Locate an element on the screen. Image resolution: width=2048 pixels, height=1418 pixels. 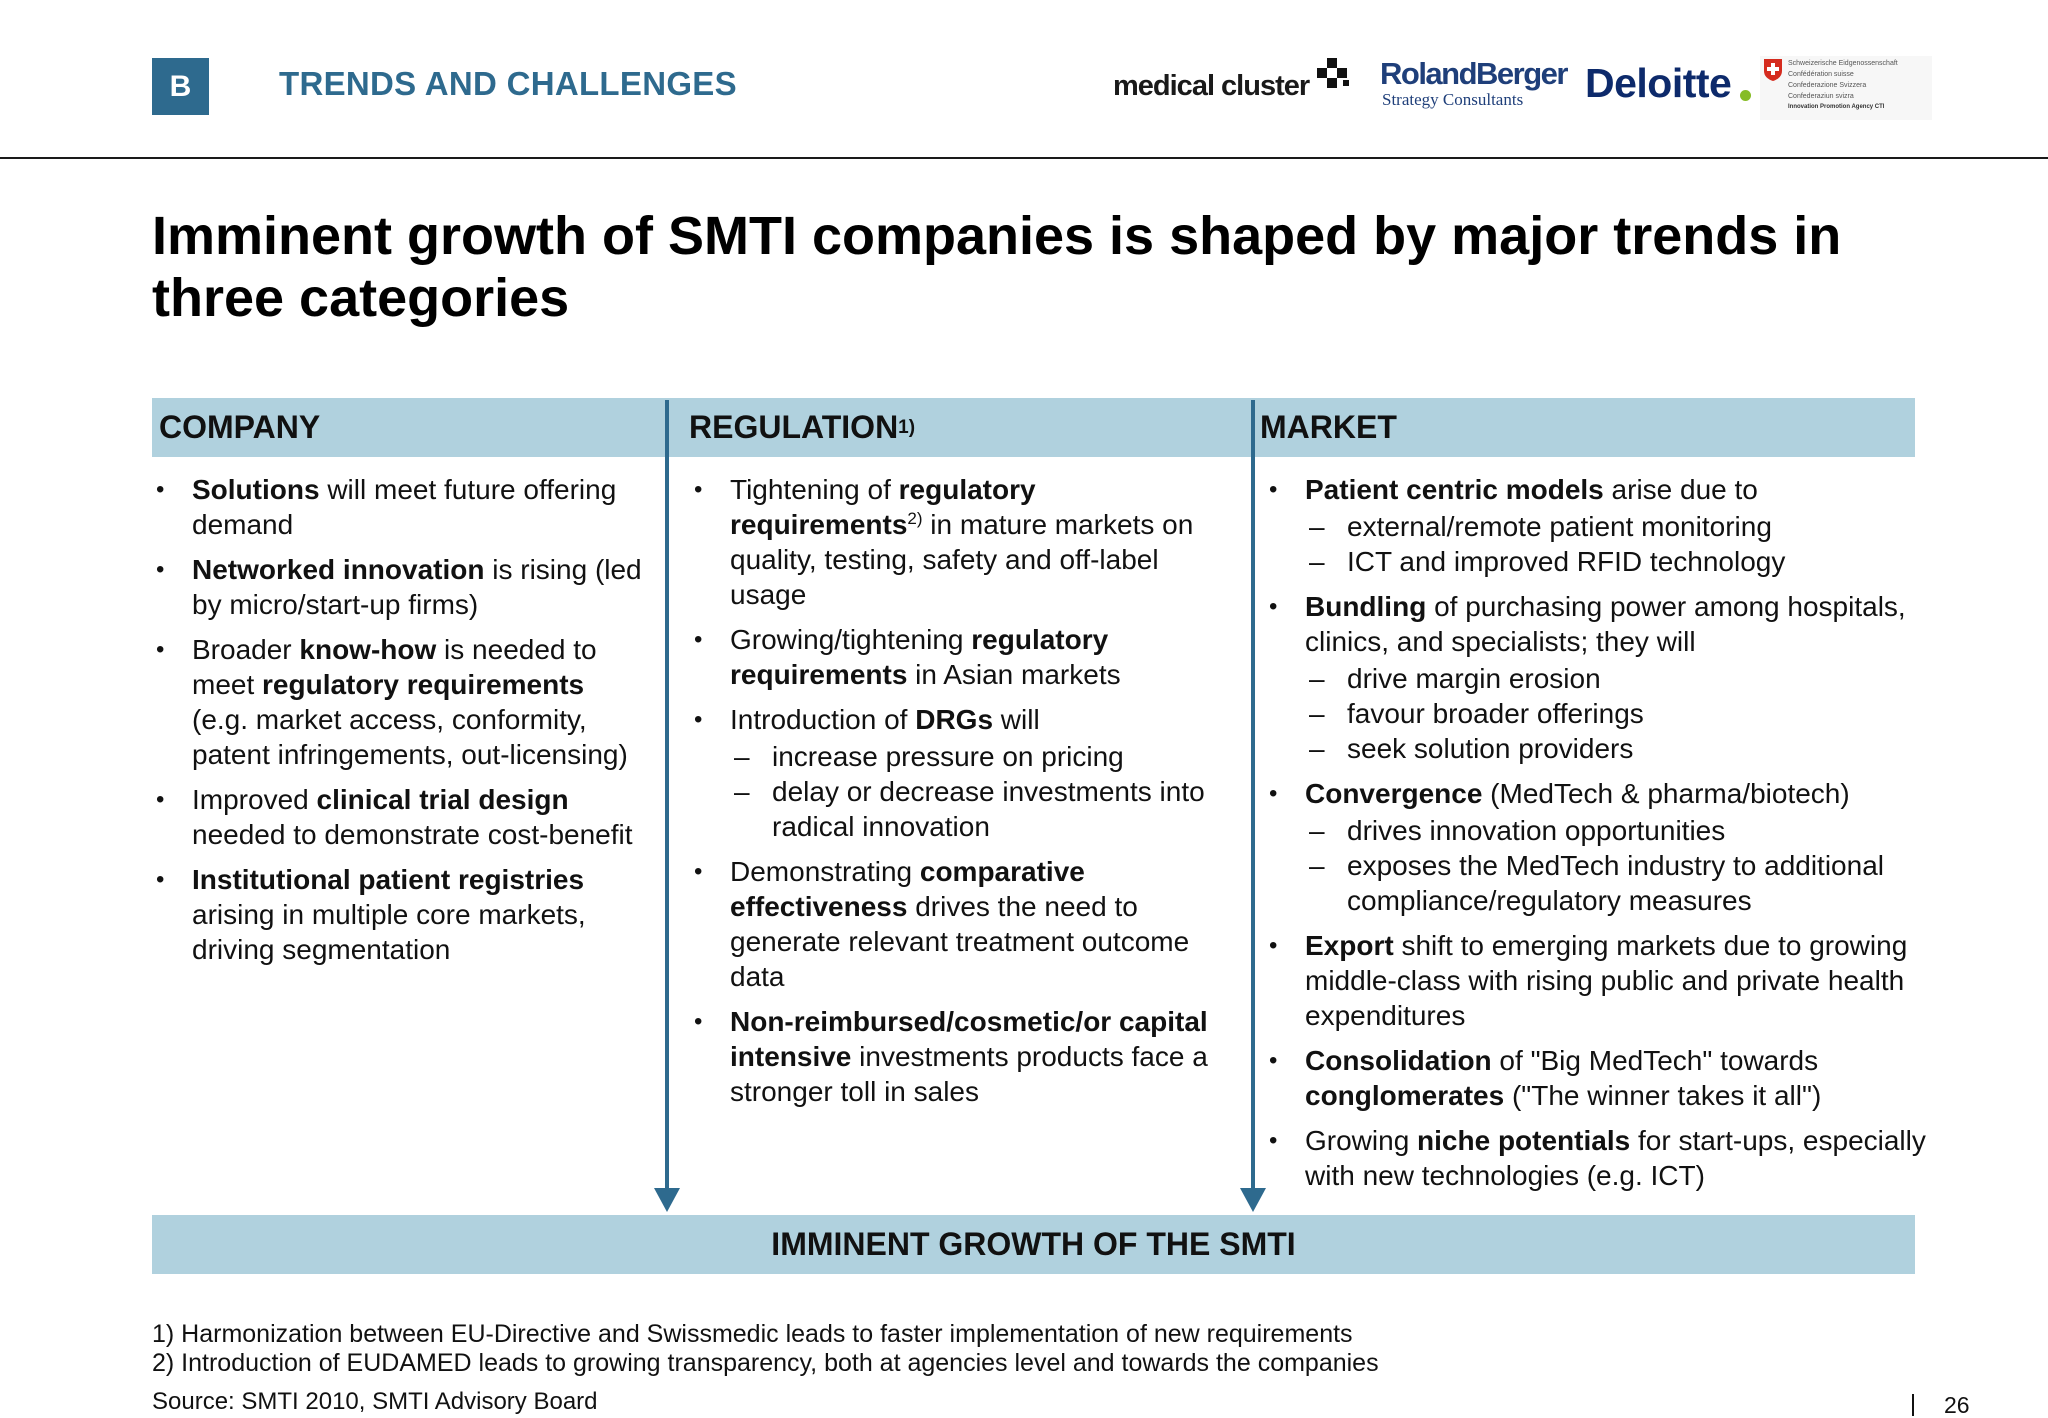
sub-bullet-item: drives innovation opportunities is located at coordinates (1617, 830).